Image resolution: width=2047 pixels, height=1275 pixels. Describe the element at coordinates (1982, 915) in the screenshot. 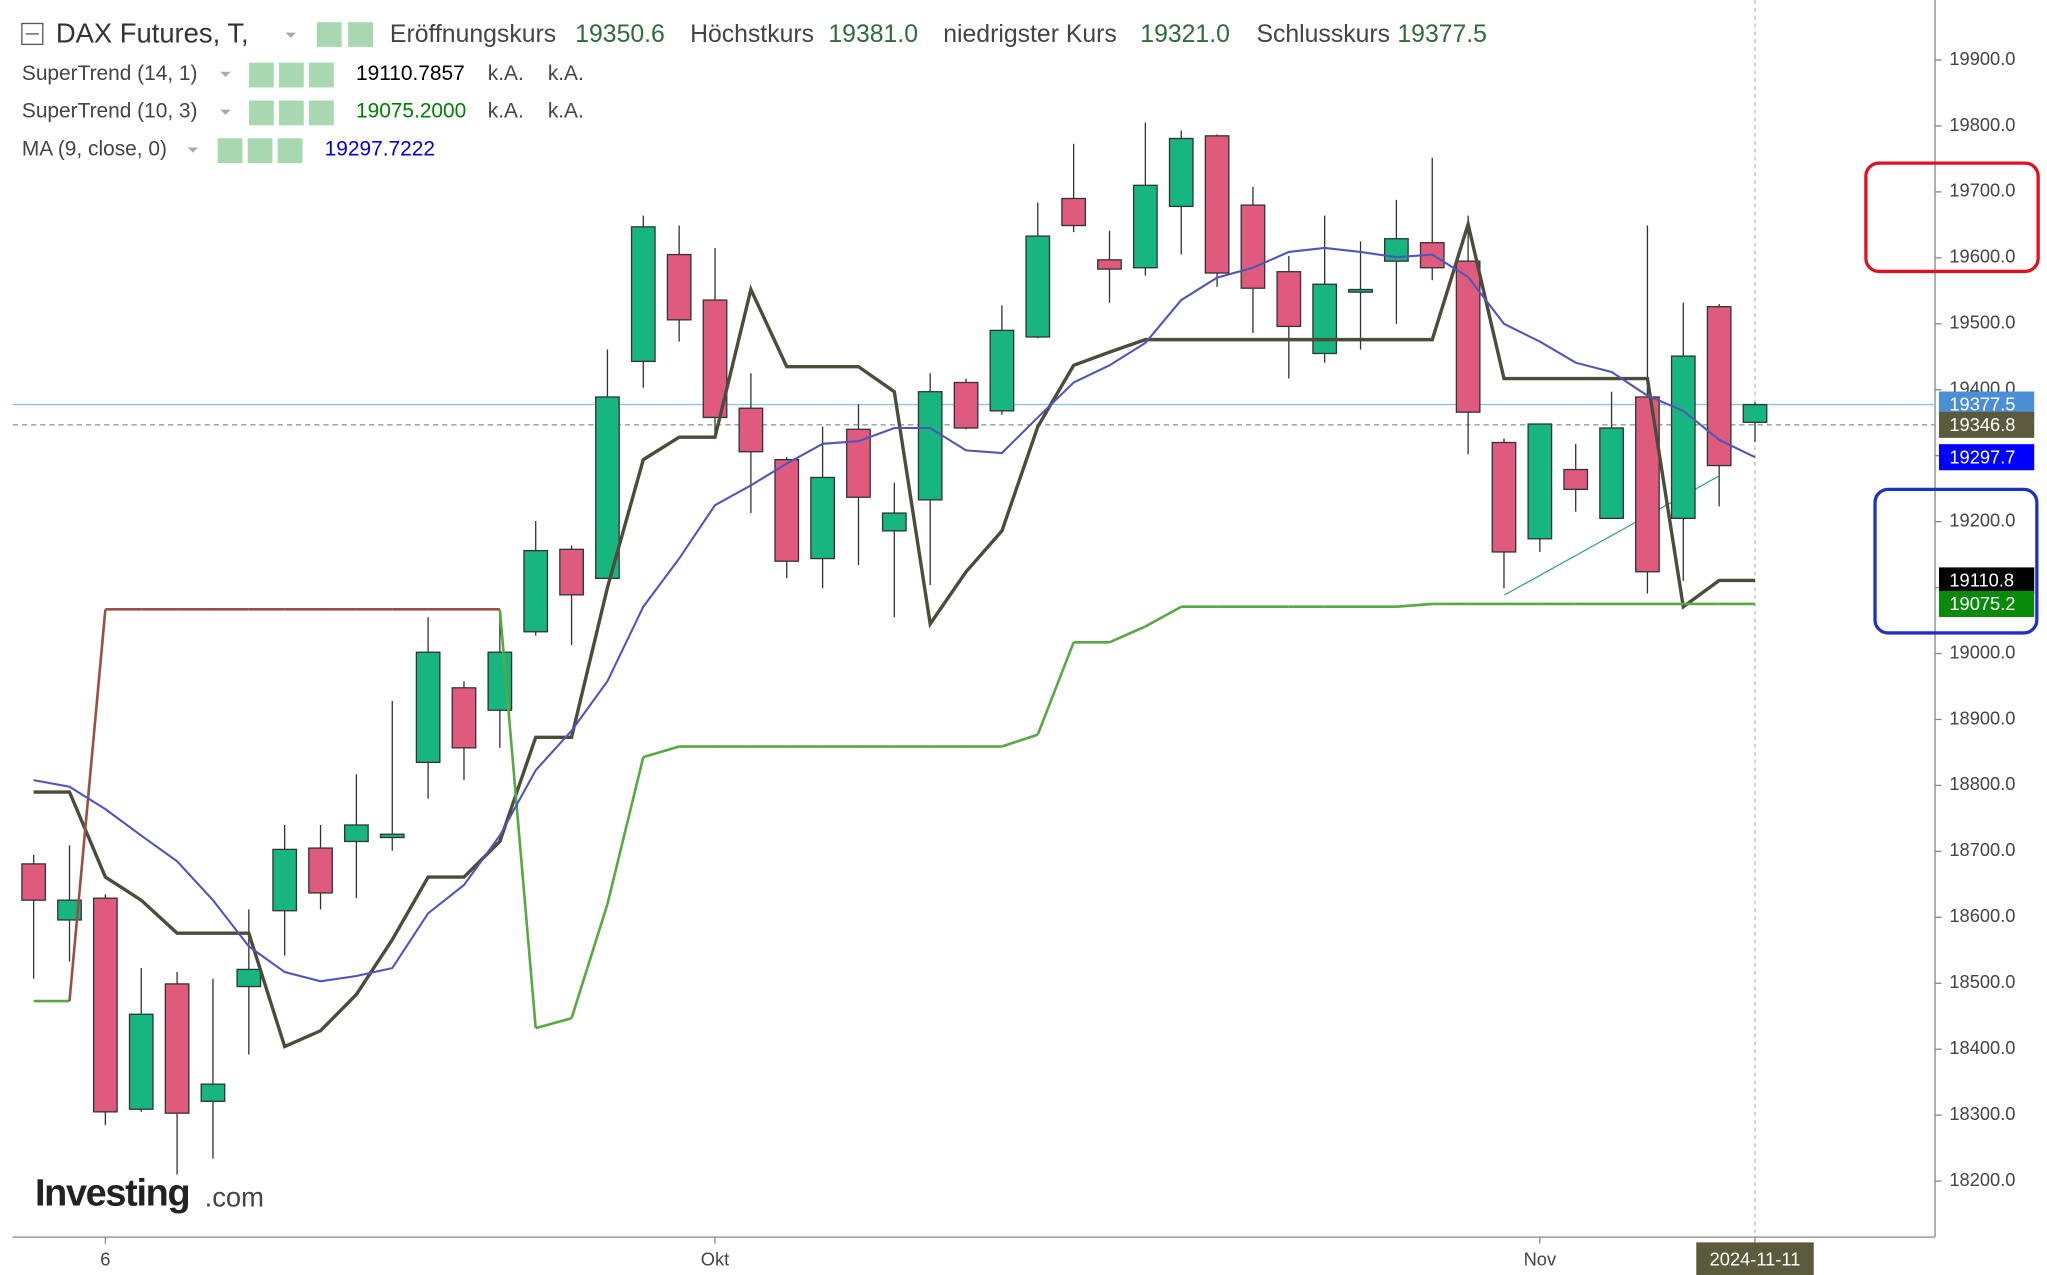

I see `y-tick-label: 18600.0` at that location.